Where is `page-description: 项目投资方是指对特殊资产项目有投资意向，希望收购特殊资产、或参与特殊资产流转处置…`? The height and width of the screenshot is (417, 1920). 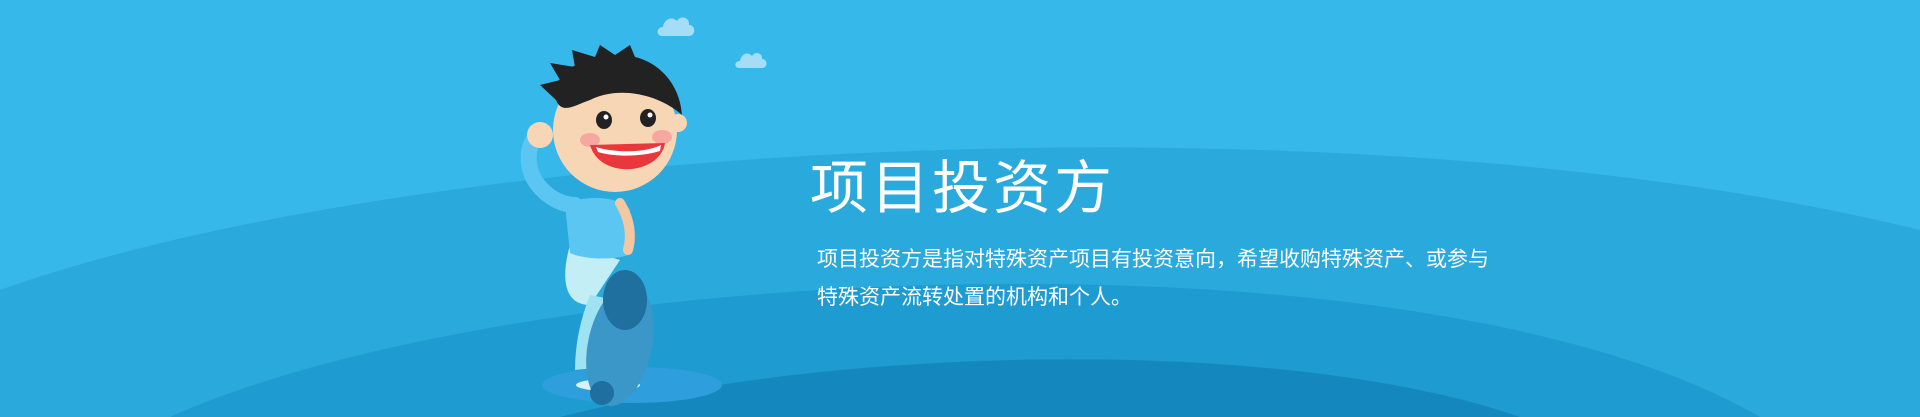 page-description: 项目投资方是指对特殊资产项目有投资意向，希望收购特殊资产、或参与特殊资产流转处置… is located at coordinates (1153, 278).